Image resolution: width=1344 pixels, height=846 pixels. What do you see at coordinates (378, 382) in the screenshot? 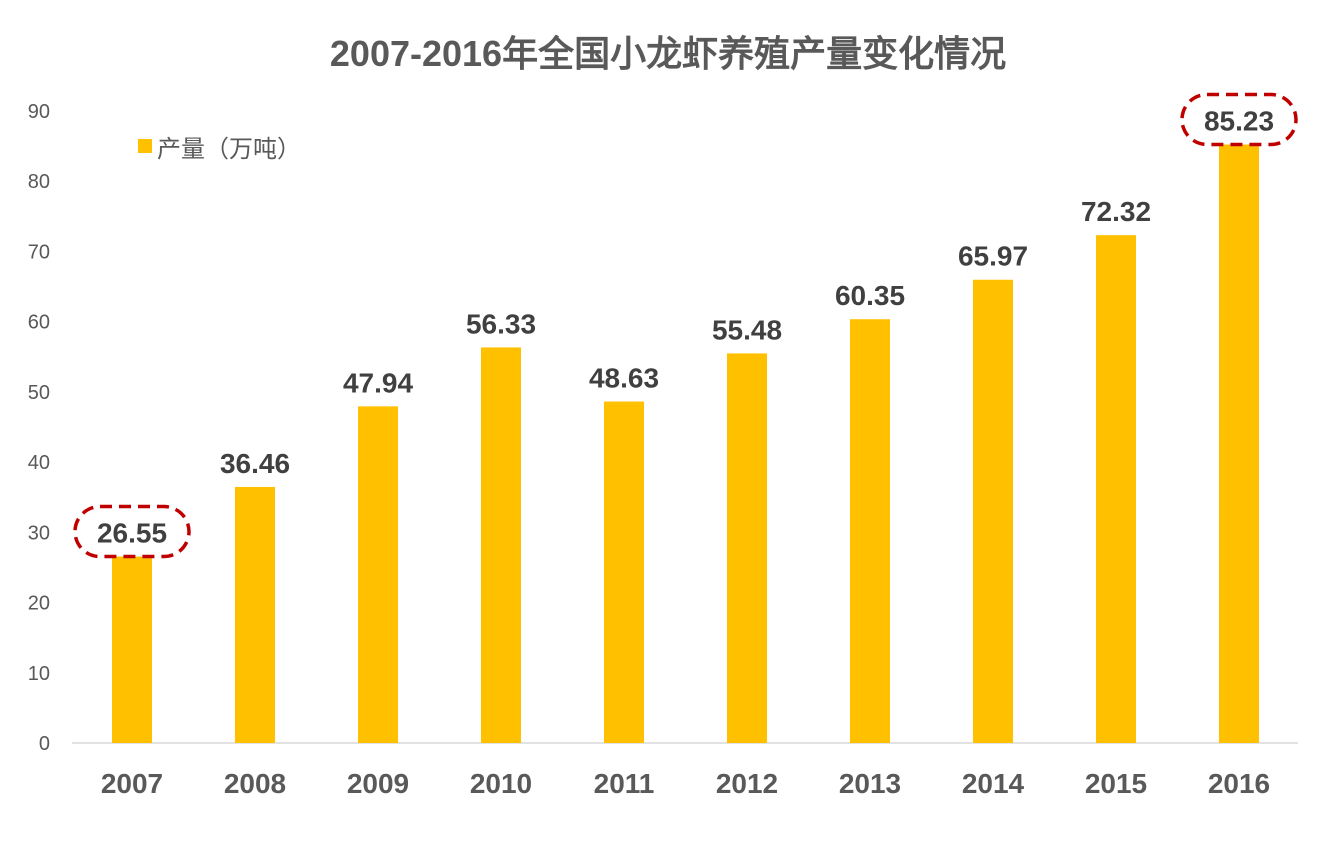
I see `data-label: 47.94` at bounding box center [378, 382].